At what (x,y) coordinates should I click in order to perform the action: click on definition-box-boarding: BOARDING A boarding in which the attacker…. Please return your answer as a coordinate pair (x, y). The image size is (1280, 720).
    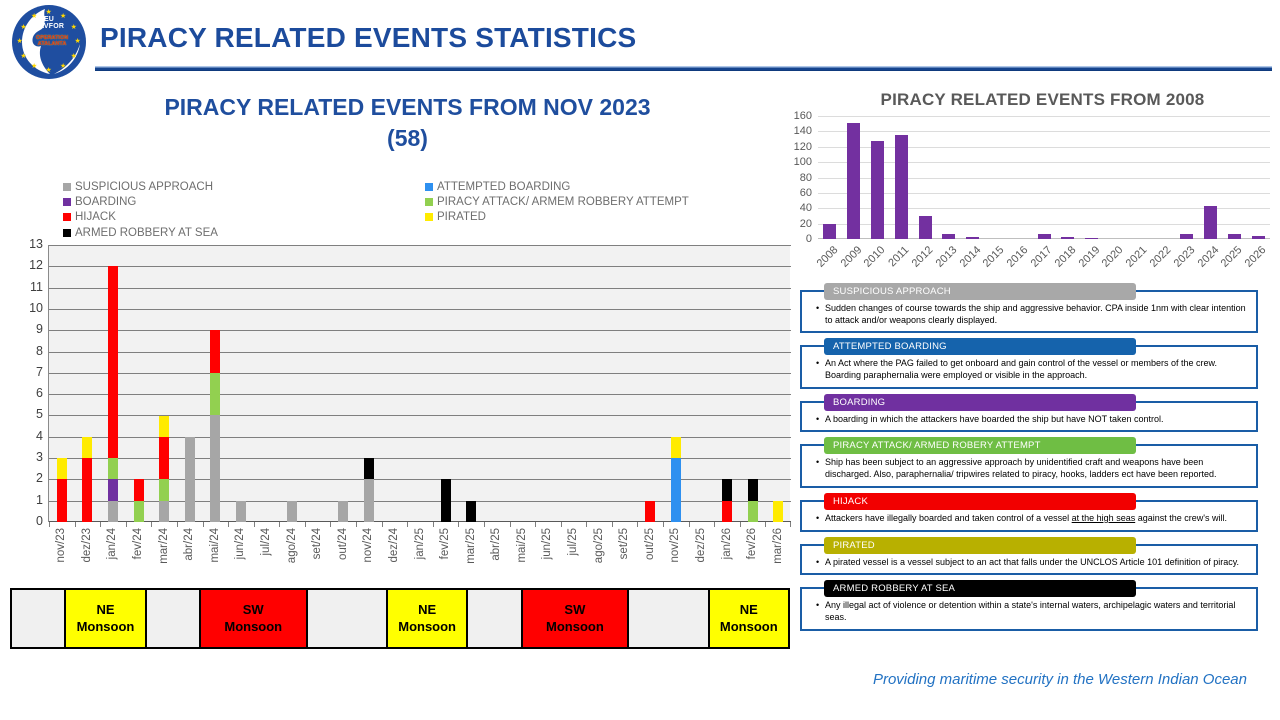
    Looking at the image, I should click on (1029, 413).